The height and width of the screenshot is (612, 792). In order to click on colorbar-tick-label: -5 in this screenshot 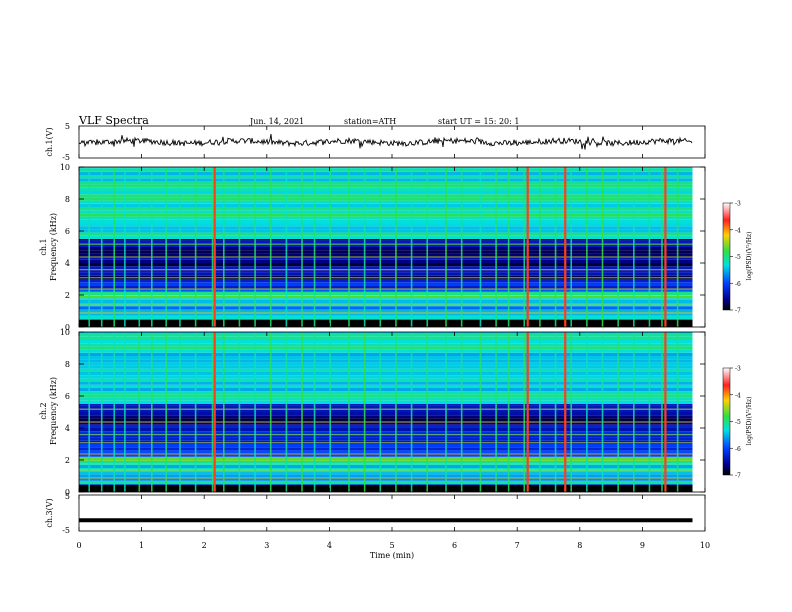, I will do `click(738, 422)`.